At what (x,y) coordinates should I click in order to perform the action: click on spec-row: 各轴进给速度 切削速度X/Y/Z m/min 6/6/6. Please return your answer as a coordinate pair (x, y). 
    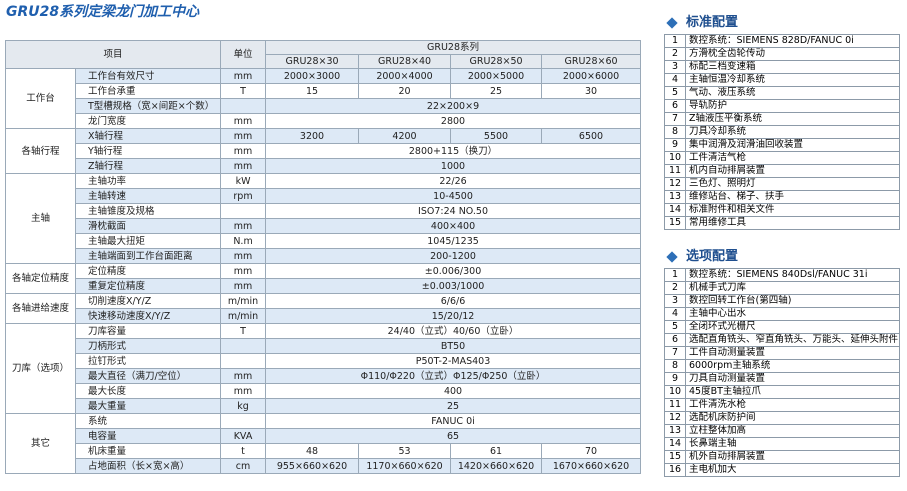
    Looking at the image, I should click on (323, 308).